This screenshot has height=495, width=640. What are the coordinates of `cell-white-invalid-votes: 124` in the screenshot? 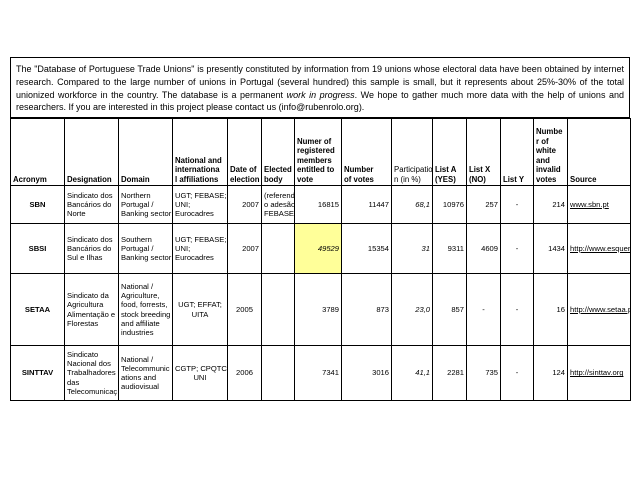 It's located at (550, 373).